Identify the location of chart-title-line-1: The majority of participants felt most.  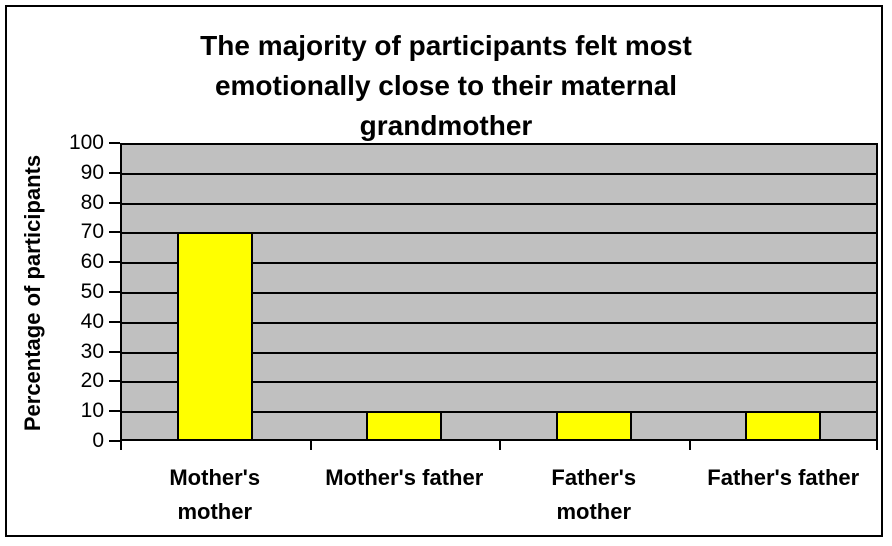
(446, 45).